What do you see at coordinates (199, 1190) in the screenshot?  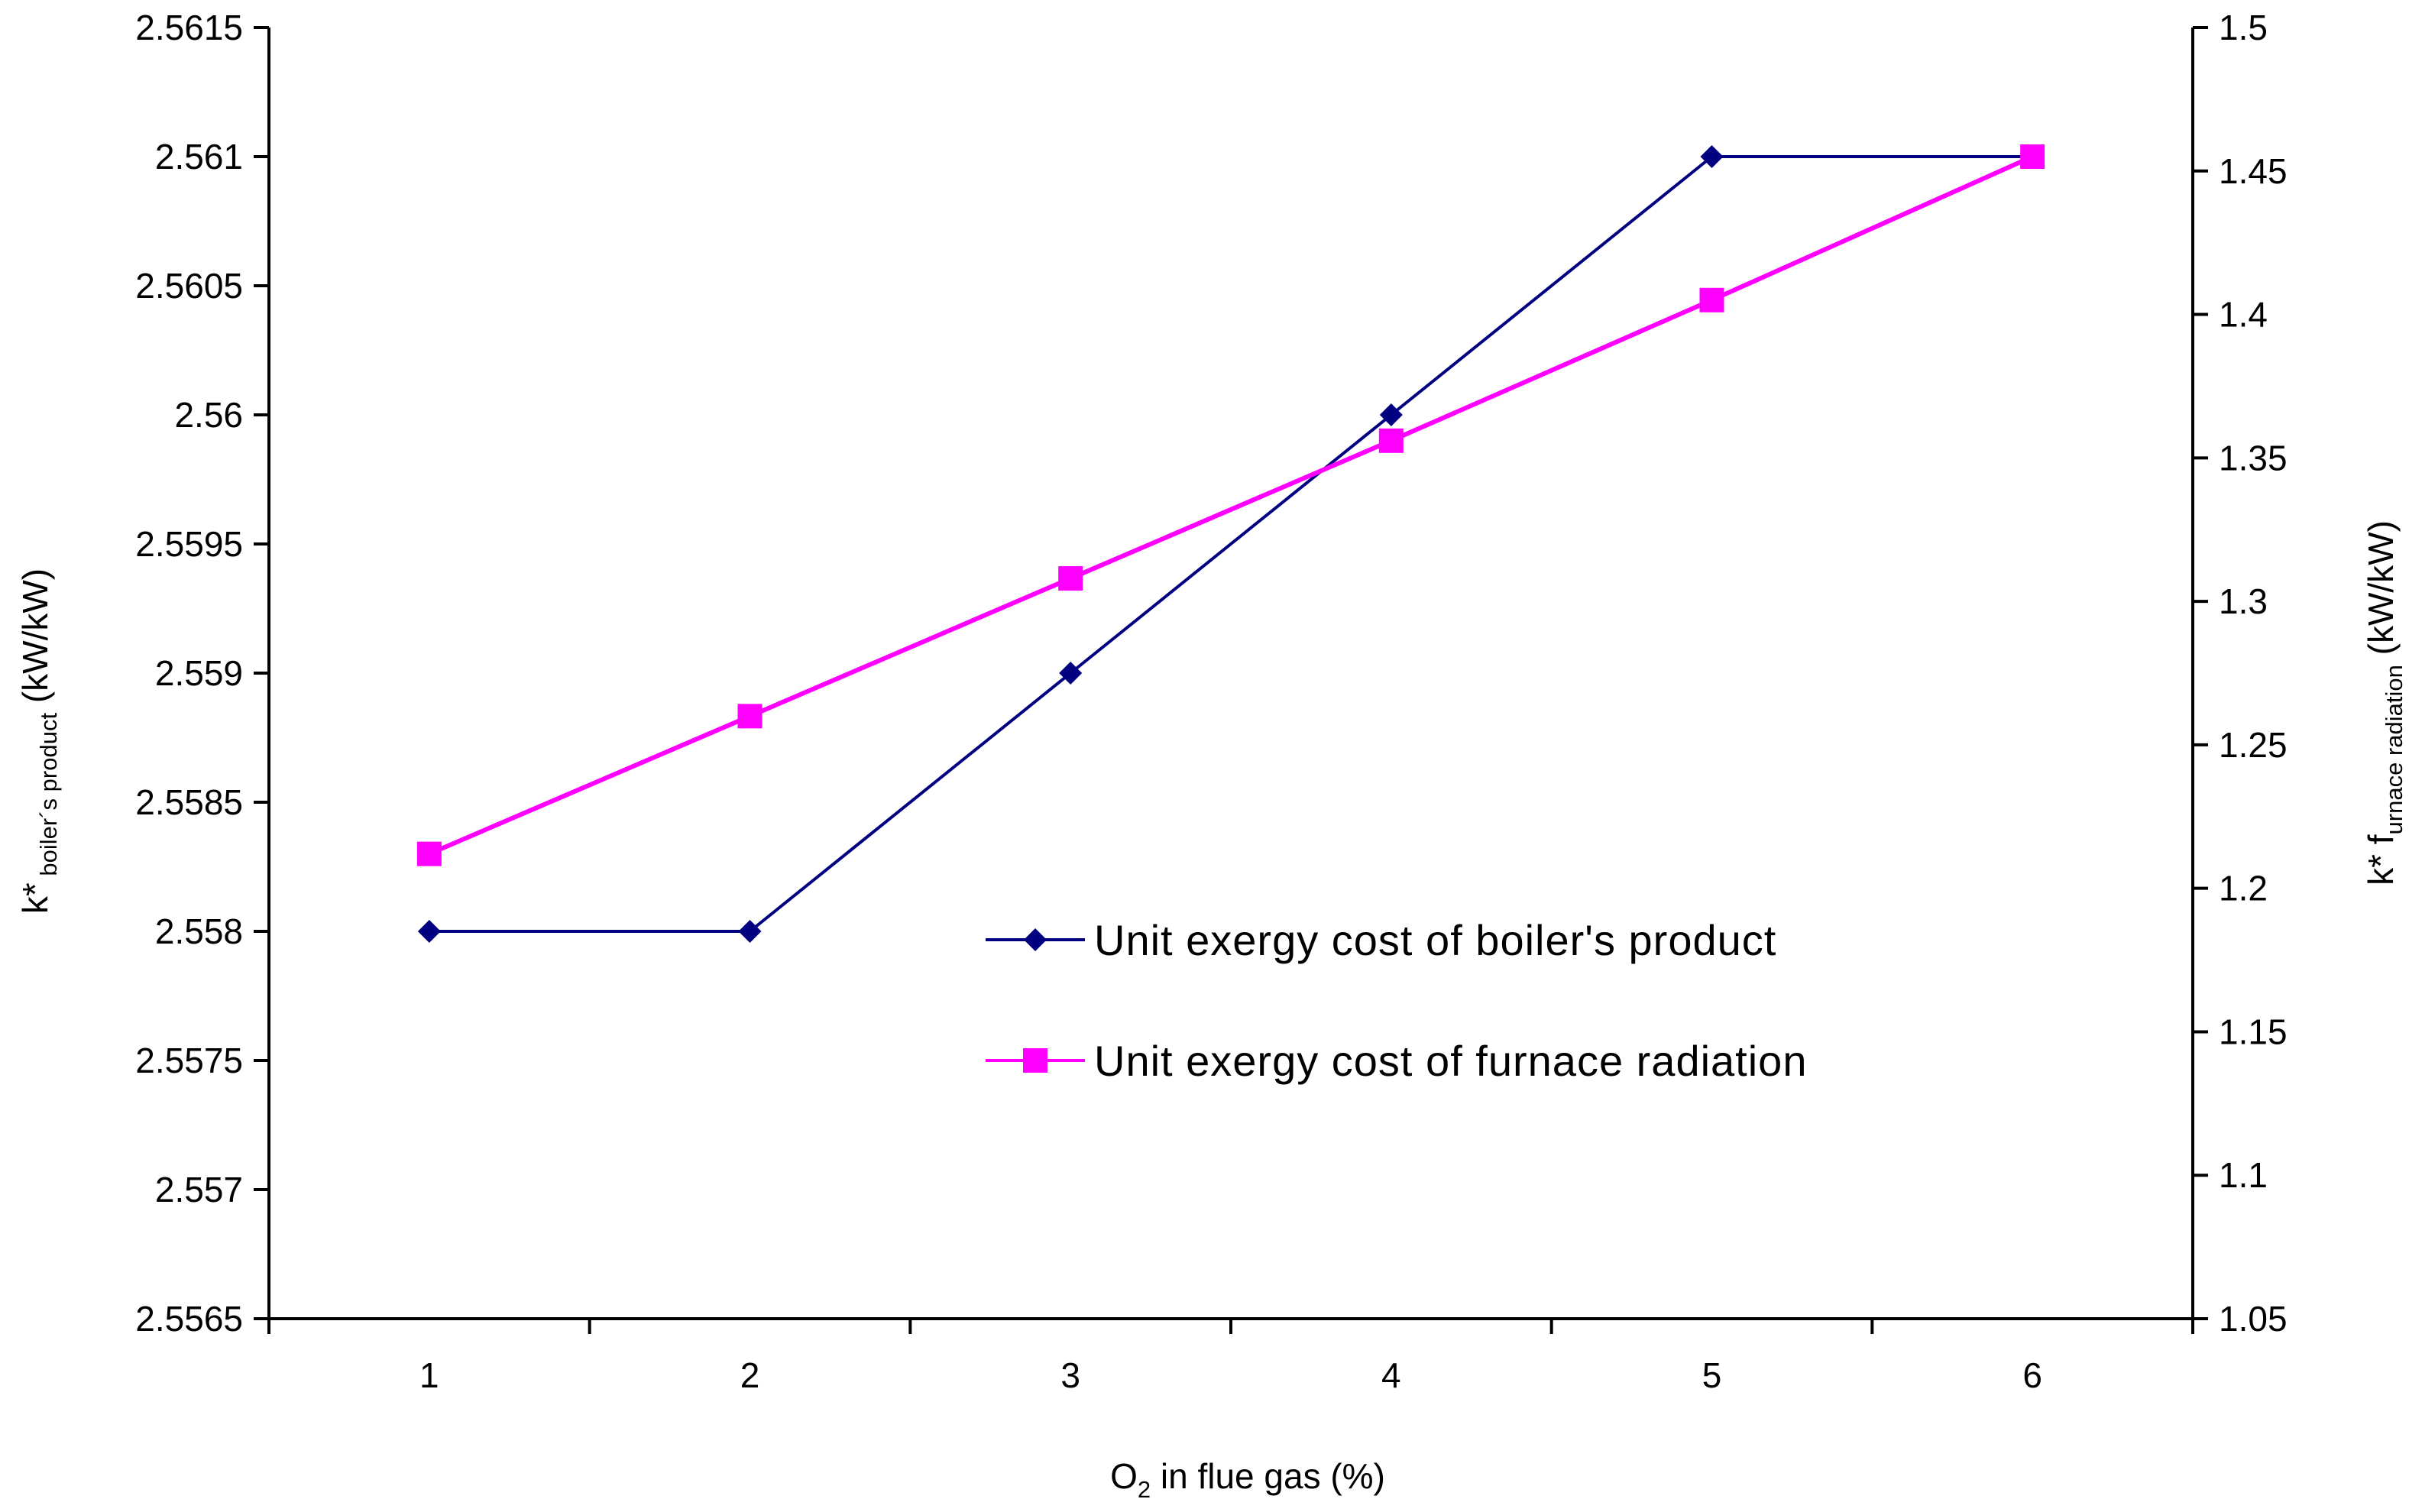 I see `y-left-tick-label: 2.557` at bounding box center [199, 1190].